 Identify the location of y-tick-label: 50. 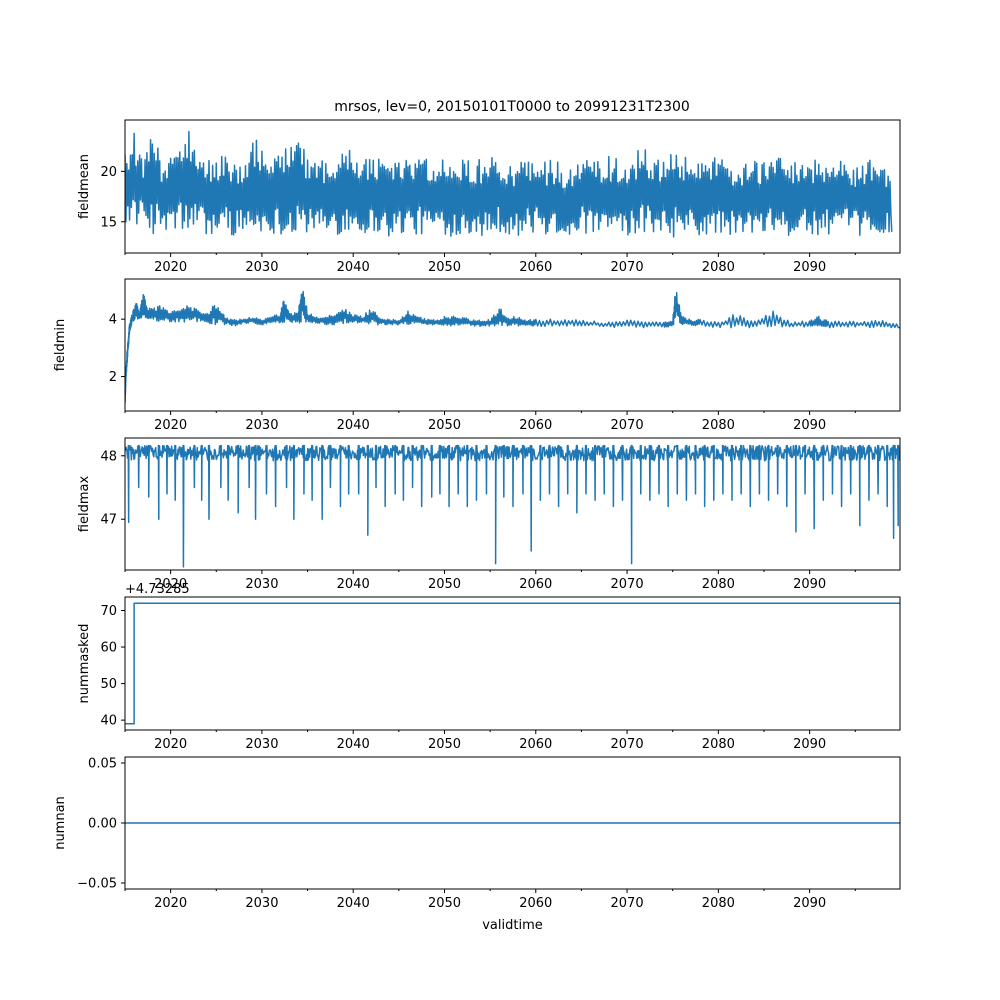
(108, 684).